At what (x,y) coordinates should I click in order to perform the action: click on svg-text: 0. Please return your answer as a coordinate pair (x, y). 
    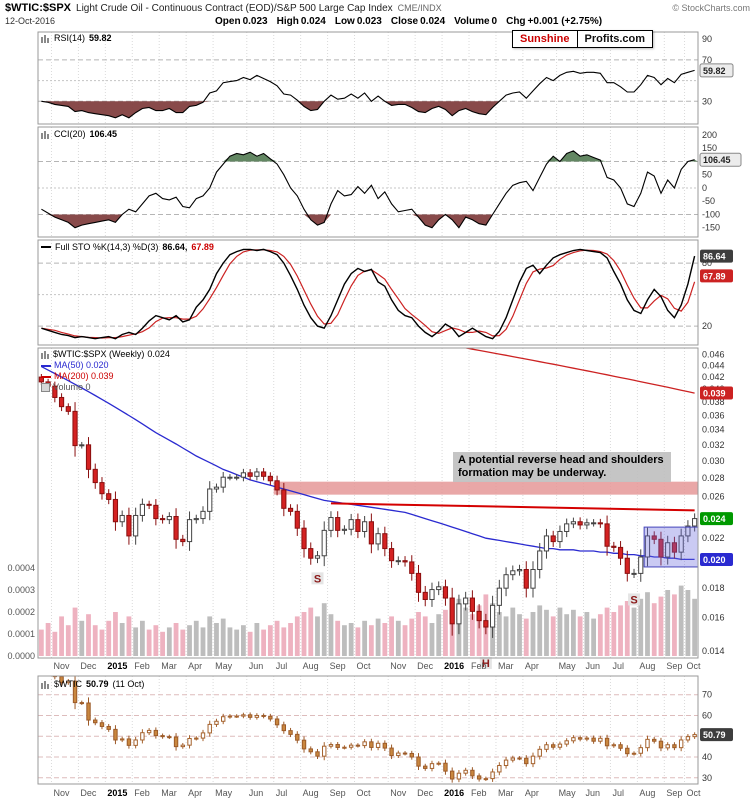
    Looking at the image, I should click on (704, 188).